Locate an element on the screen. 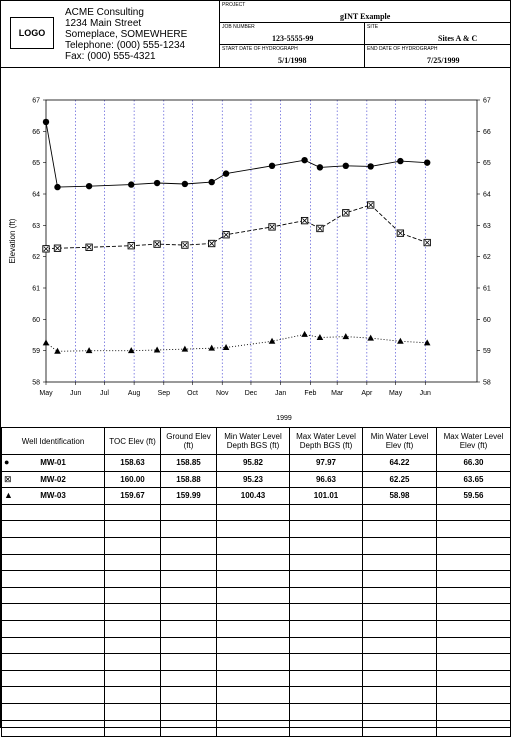 The height and width of the screenshot is (737, 511). table-row: ⊠ MW-02 160.00 158.88 95.23 96.63 62.25 63.65 is located at coordinates (256, 479).